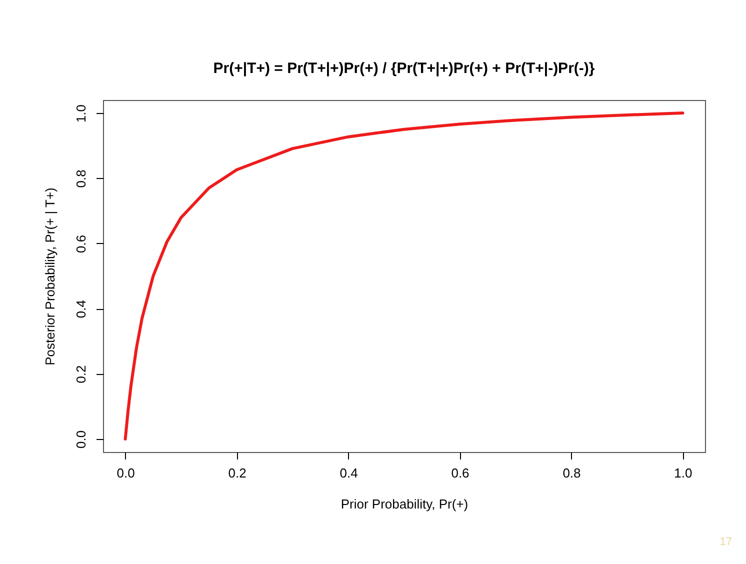 This screenshot has width=746, height=564. Describe the element at coordinates (683, 473) in the screenshot. I see `x-tick-label: 1.0` at that location.